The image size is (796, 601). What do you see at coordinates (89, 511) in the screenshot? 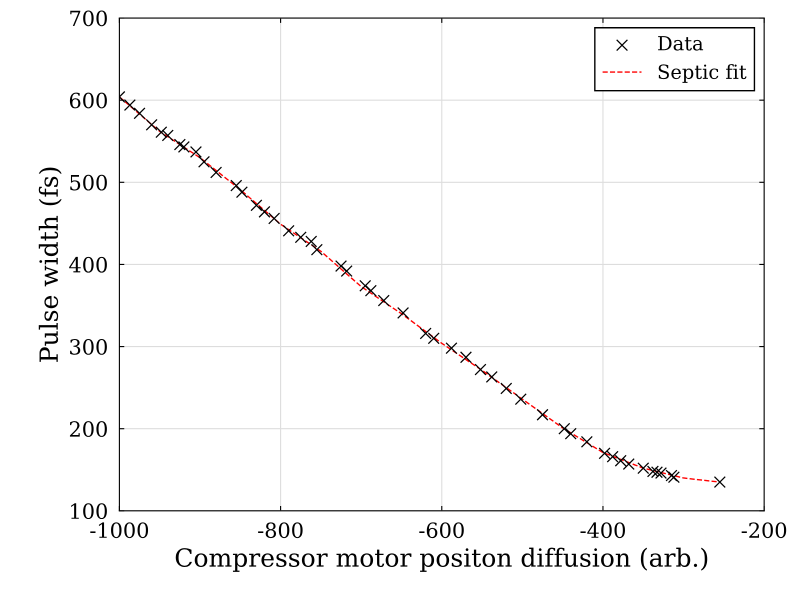
I see `y-tick-label: 100` at bounding box center [89, 511].